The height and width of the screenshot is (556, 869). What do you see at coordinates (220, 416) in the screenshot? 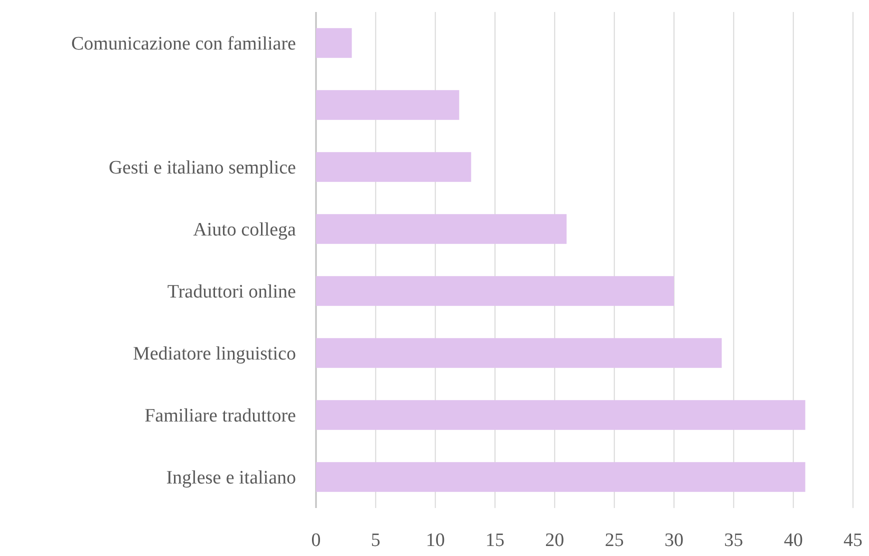
I see `y-tick-label: Familiare traduttore` at bounding box center [220, 416].